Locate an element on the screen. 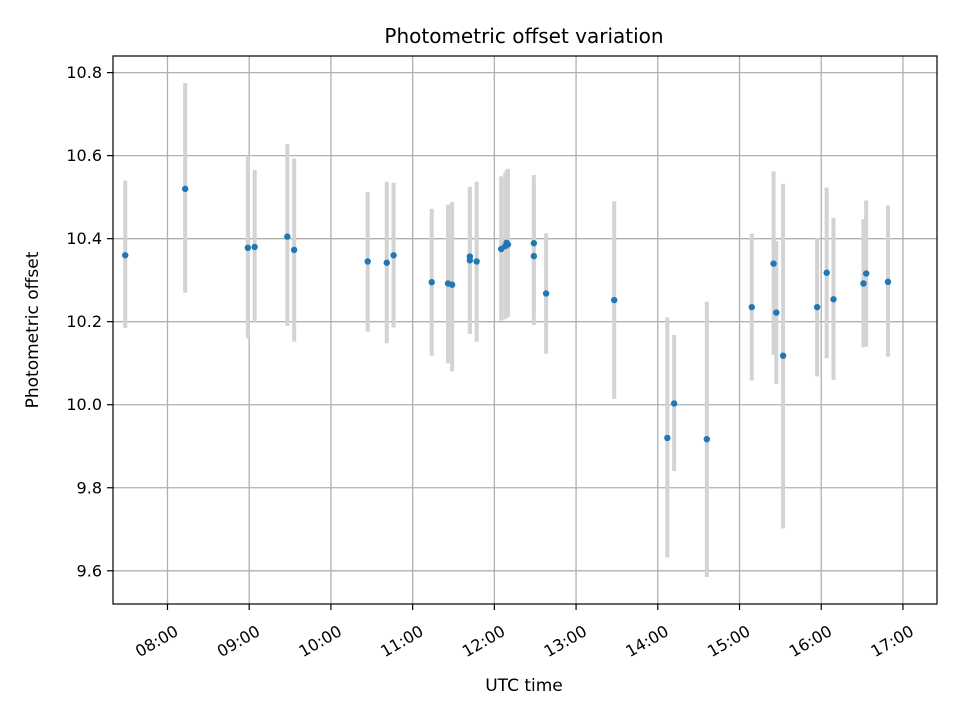 The image size is (960, 720). y-tick-label: 10.6 is located at coordinates (84, 155).